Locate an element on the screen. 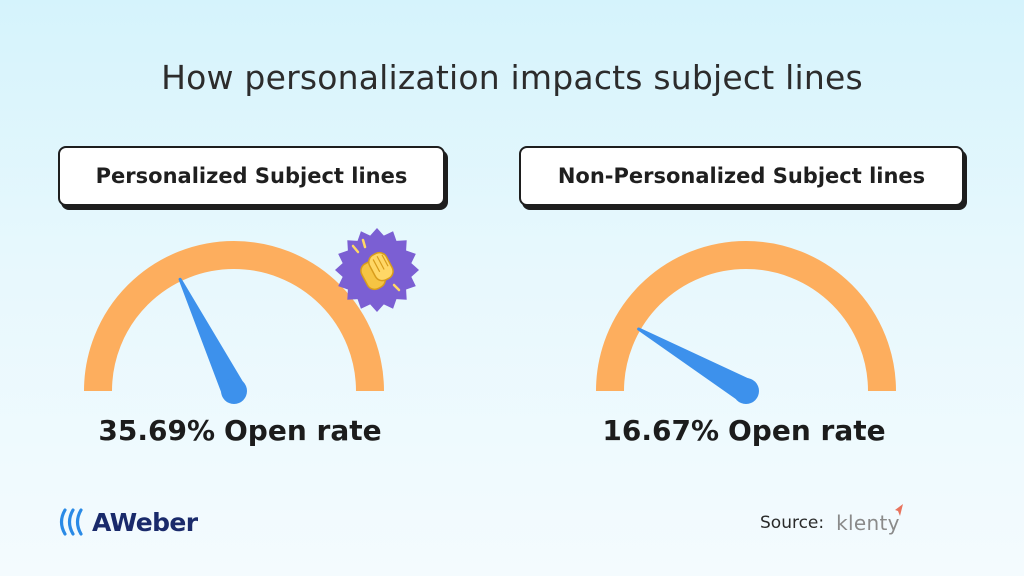  personalized-rate-caption: Open rate is located at coordinates (303, 430).